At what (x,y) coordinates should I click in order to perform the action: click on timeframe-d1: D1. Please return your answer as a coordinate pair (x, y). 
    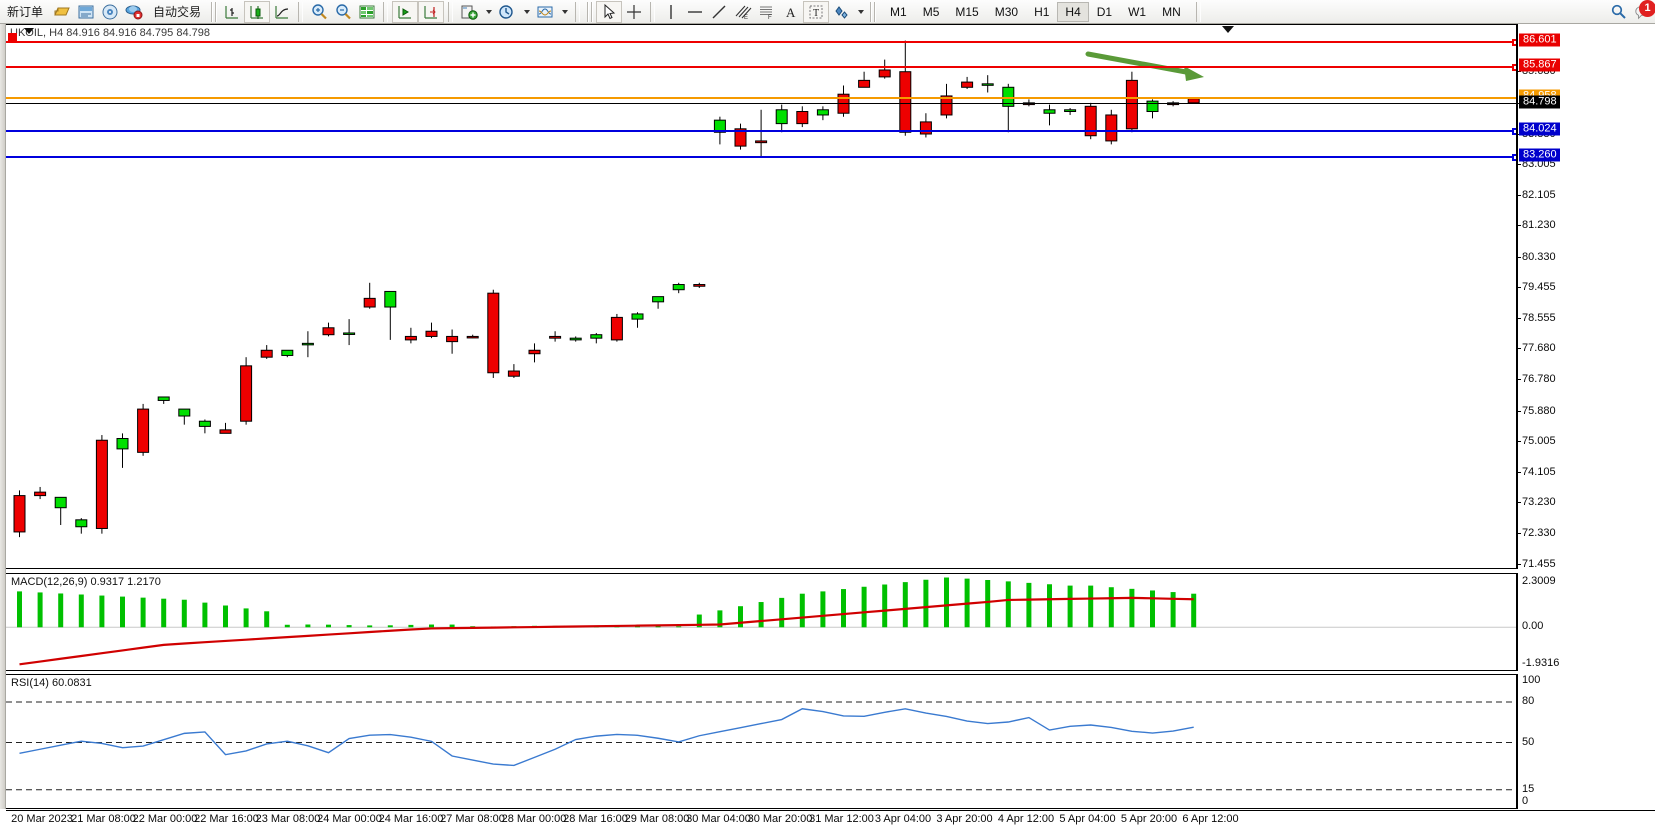
    Looking at the image, I should click on (1104, 11).